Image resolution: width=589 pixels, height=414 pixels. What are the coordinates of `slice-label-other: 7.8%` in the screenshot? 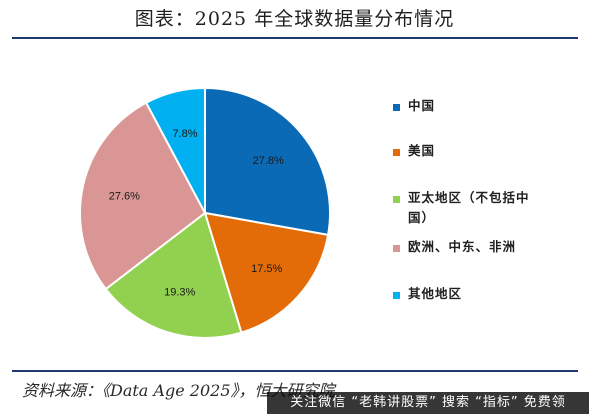 It's located at (184, 134).